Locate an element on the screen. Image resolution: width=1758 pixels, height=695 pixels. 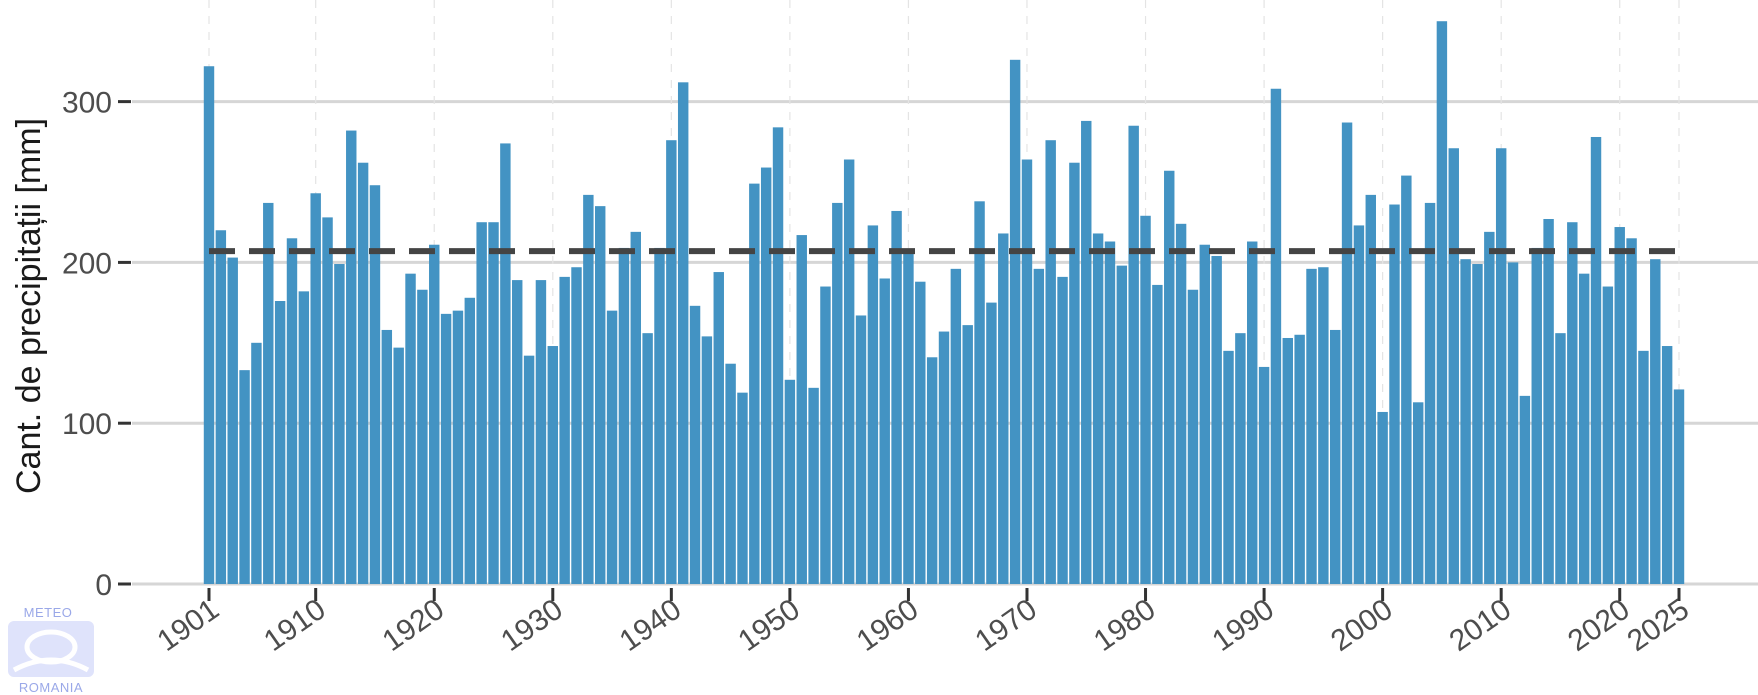
logo-text-top: METEO is located at coordinates (48, 612).